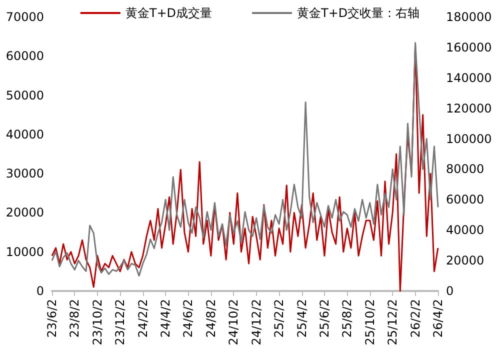 The image size is (500, 355). I want to click on y-tick-label: 70000, so click(25, 17).